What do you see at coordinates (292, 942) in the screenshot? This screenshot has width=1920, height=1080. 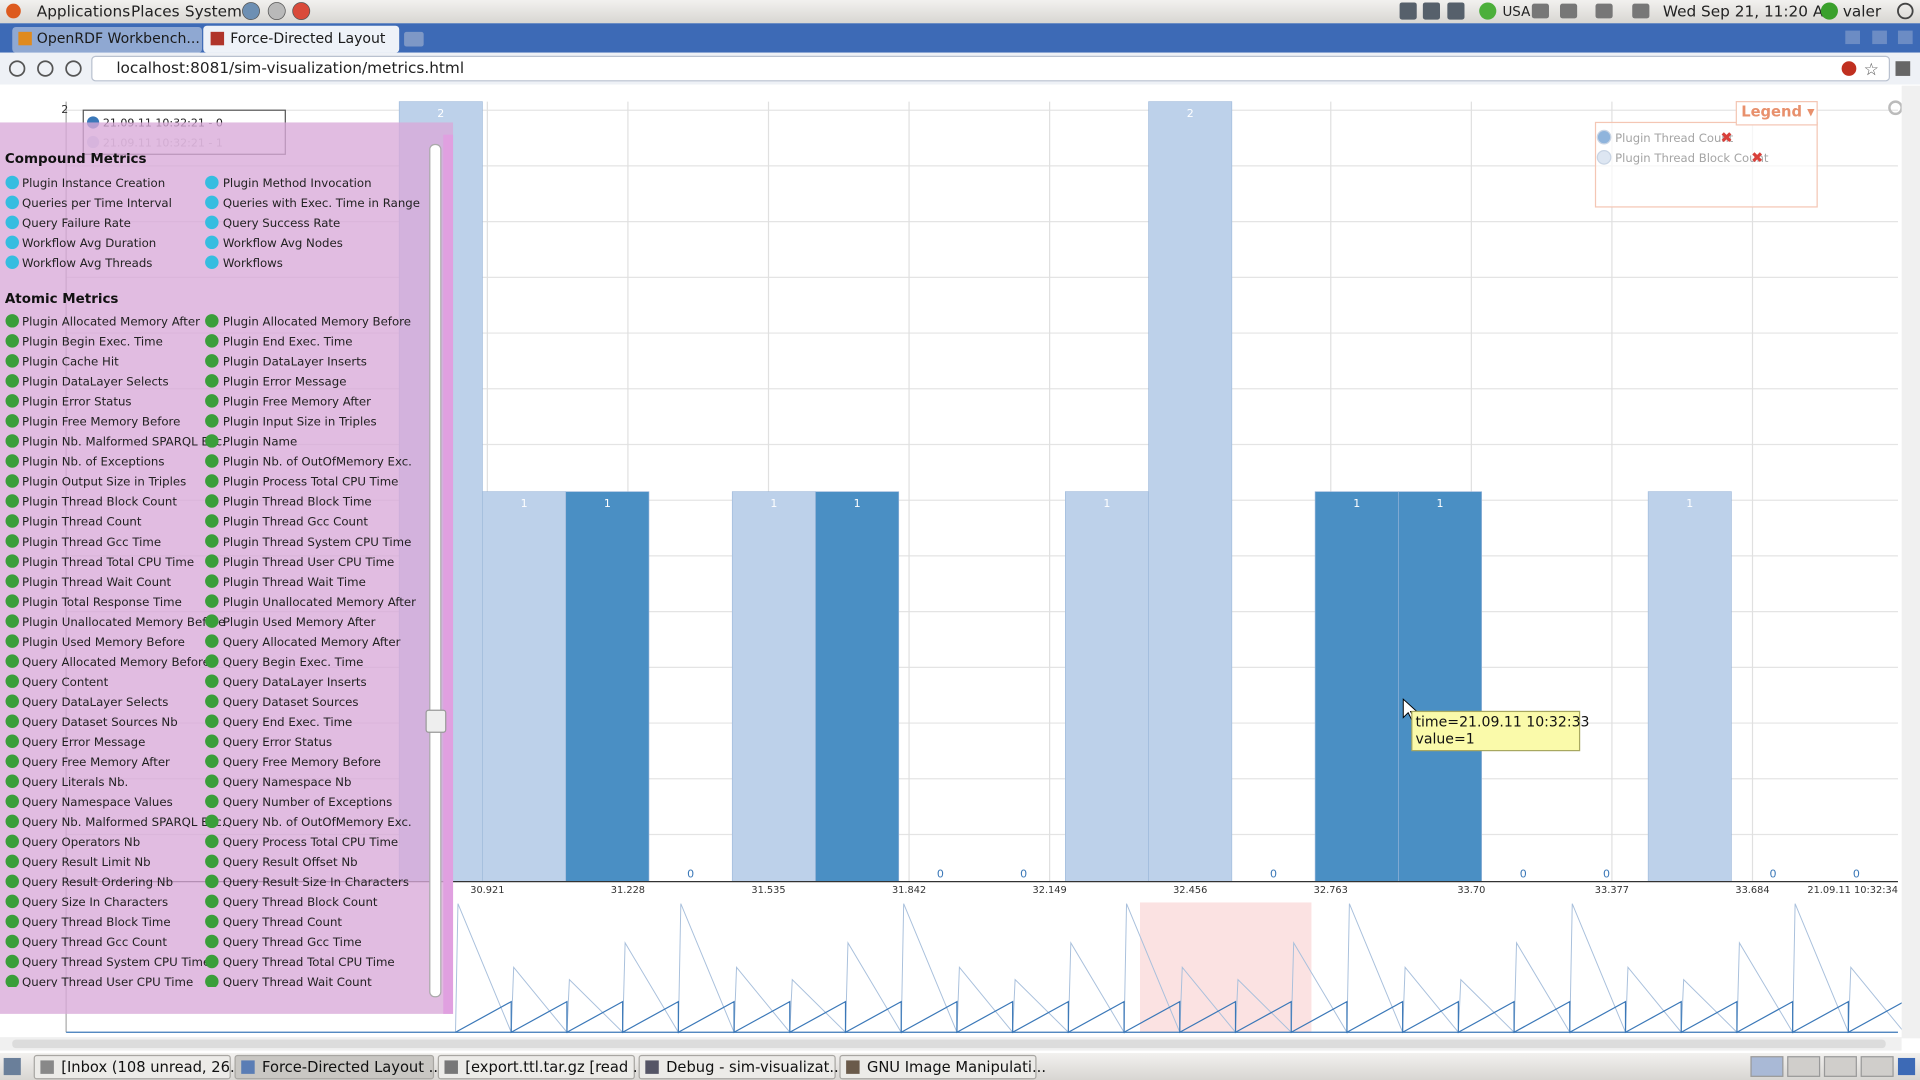 I see `metric-item: Query Thread Gcc Time` at bounding box center [292, 942].